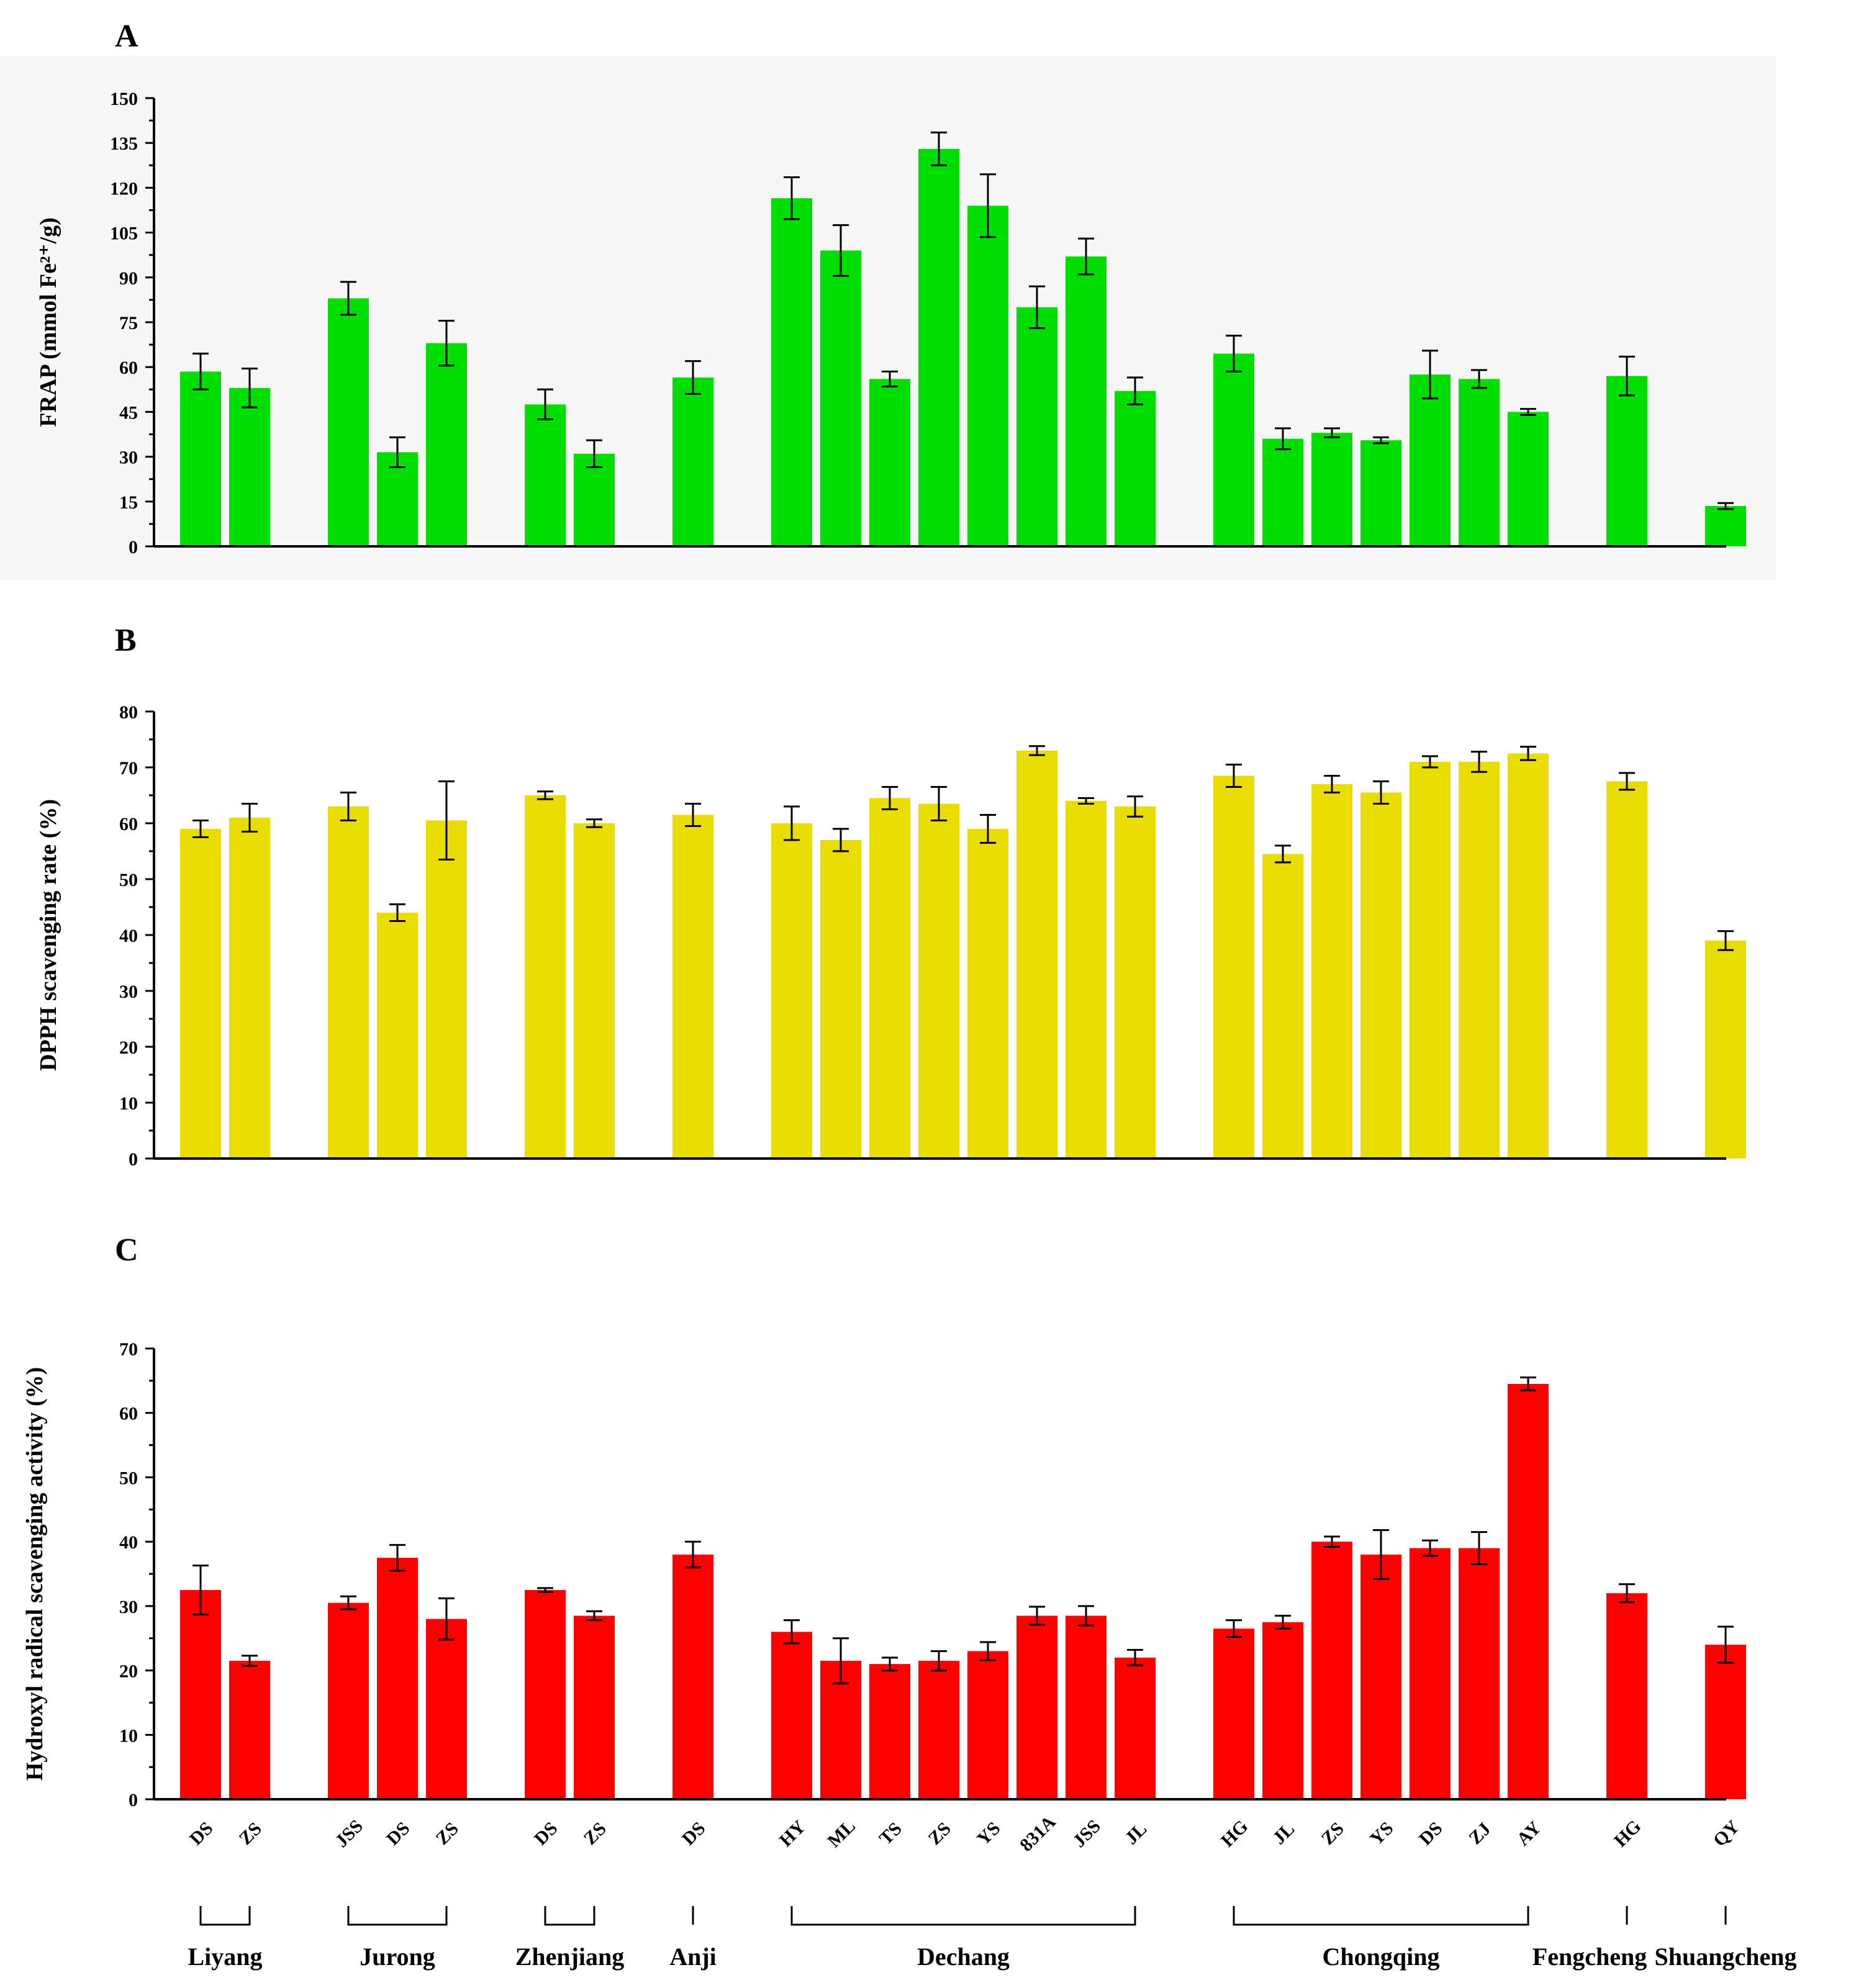 Image resolution: width=1874 pixels, height=1988 pixels. I want to click on y-axis-label: DPPH scavenging rate (%), so click(48, 935).